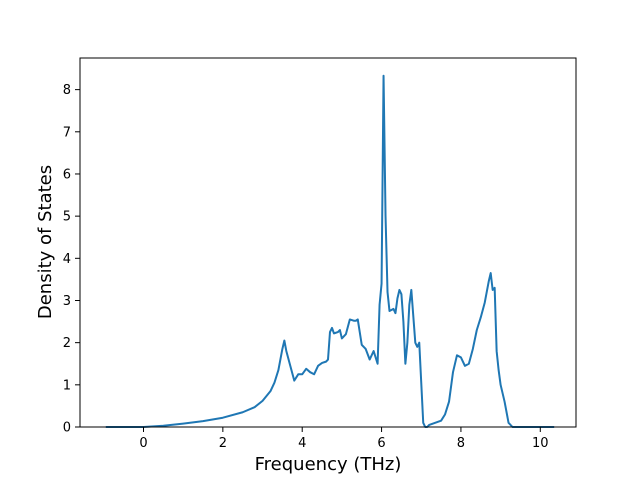 The width and height of the screenshot is (640, 480). Describe the element at coordinates (67, 343) in the screenshot. I see `y-tick-label: 2` at that location.